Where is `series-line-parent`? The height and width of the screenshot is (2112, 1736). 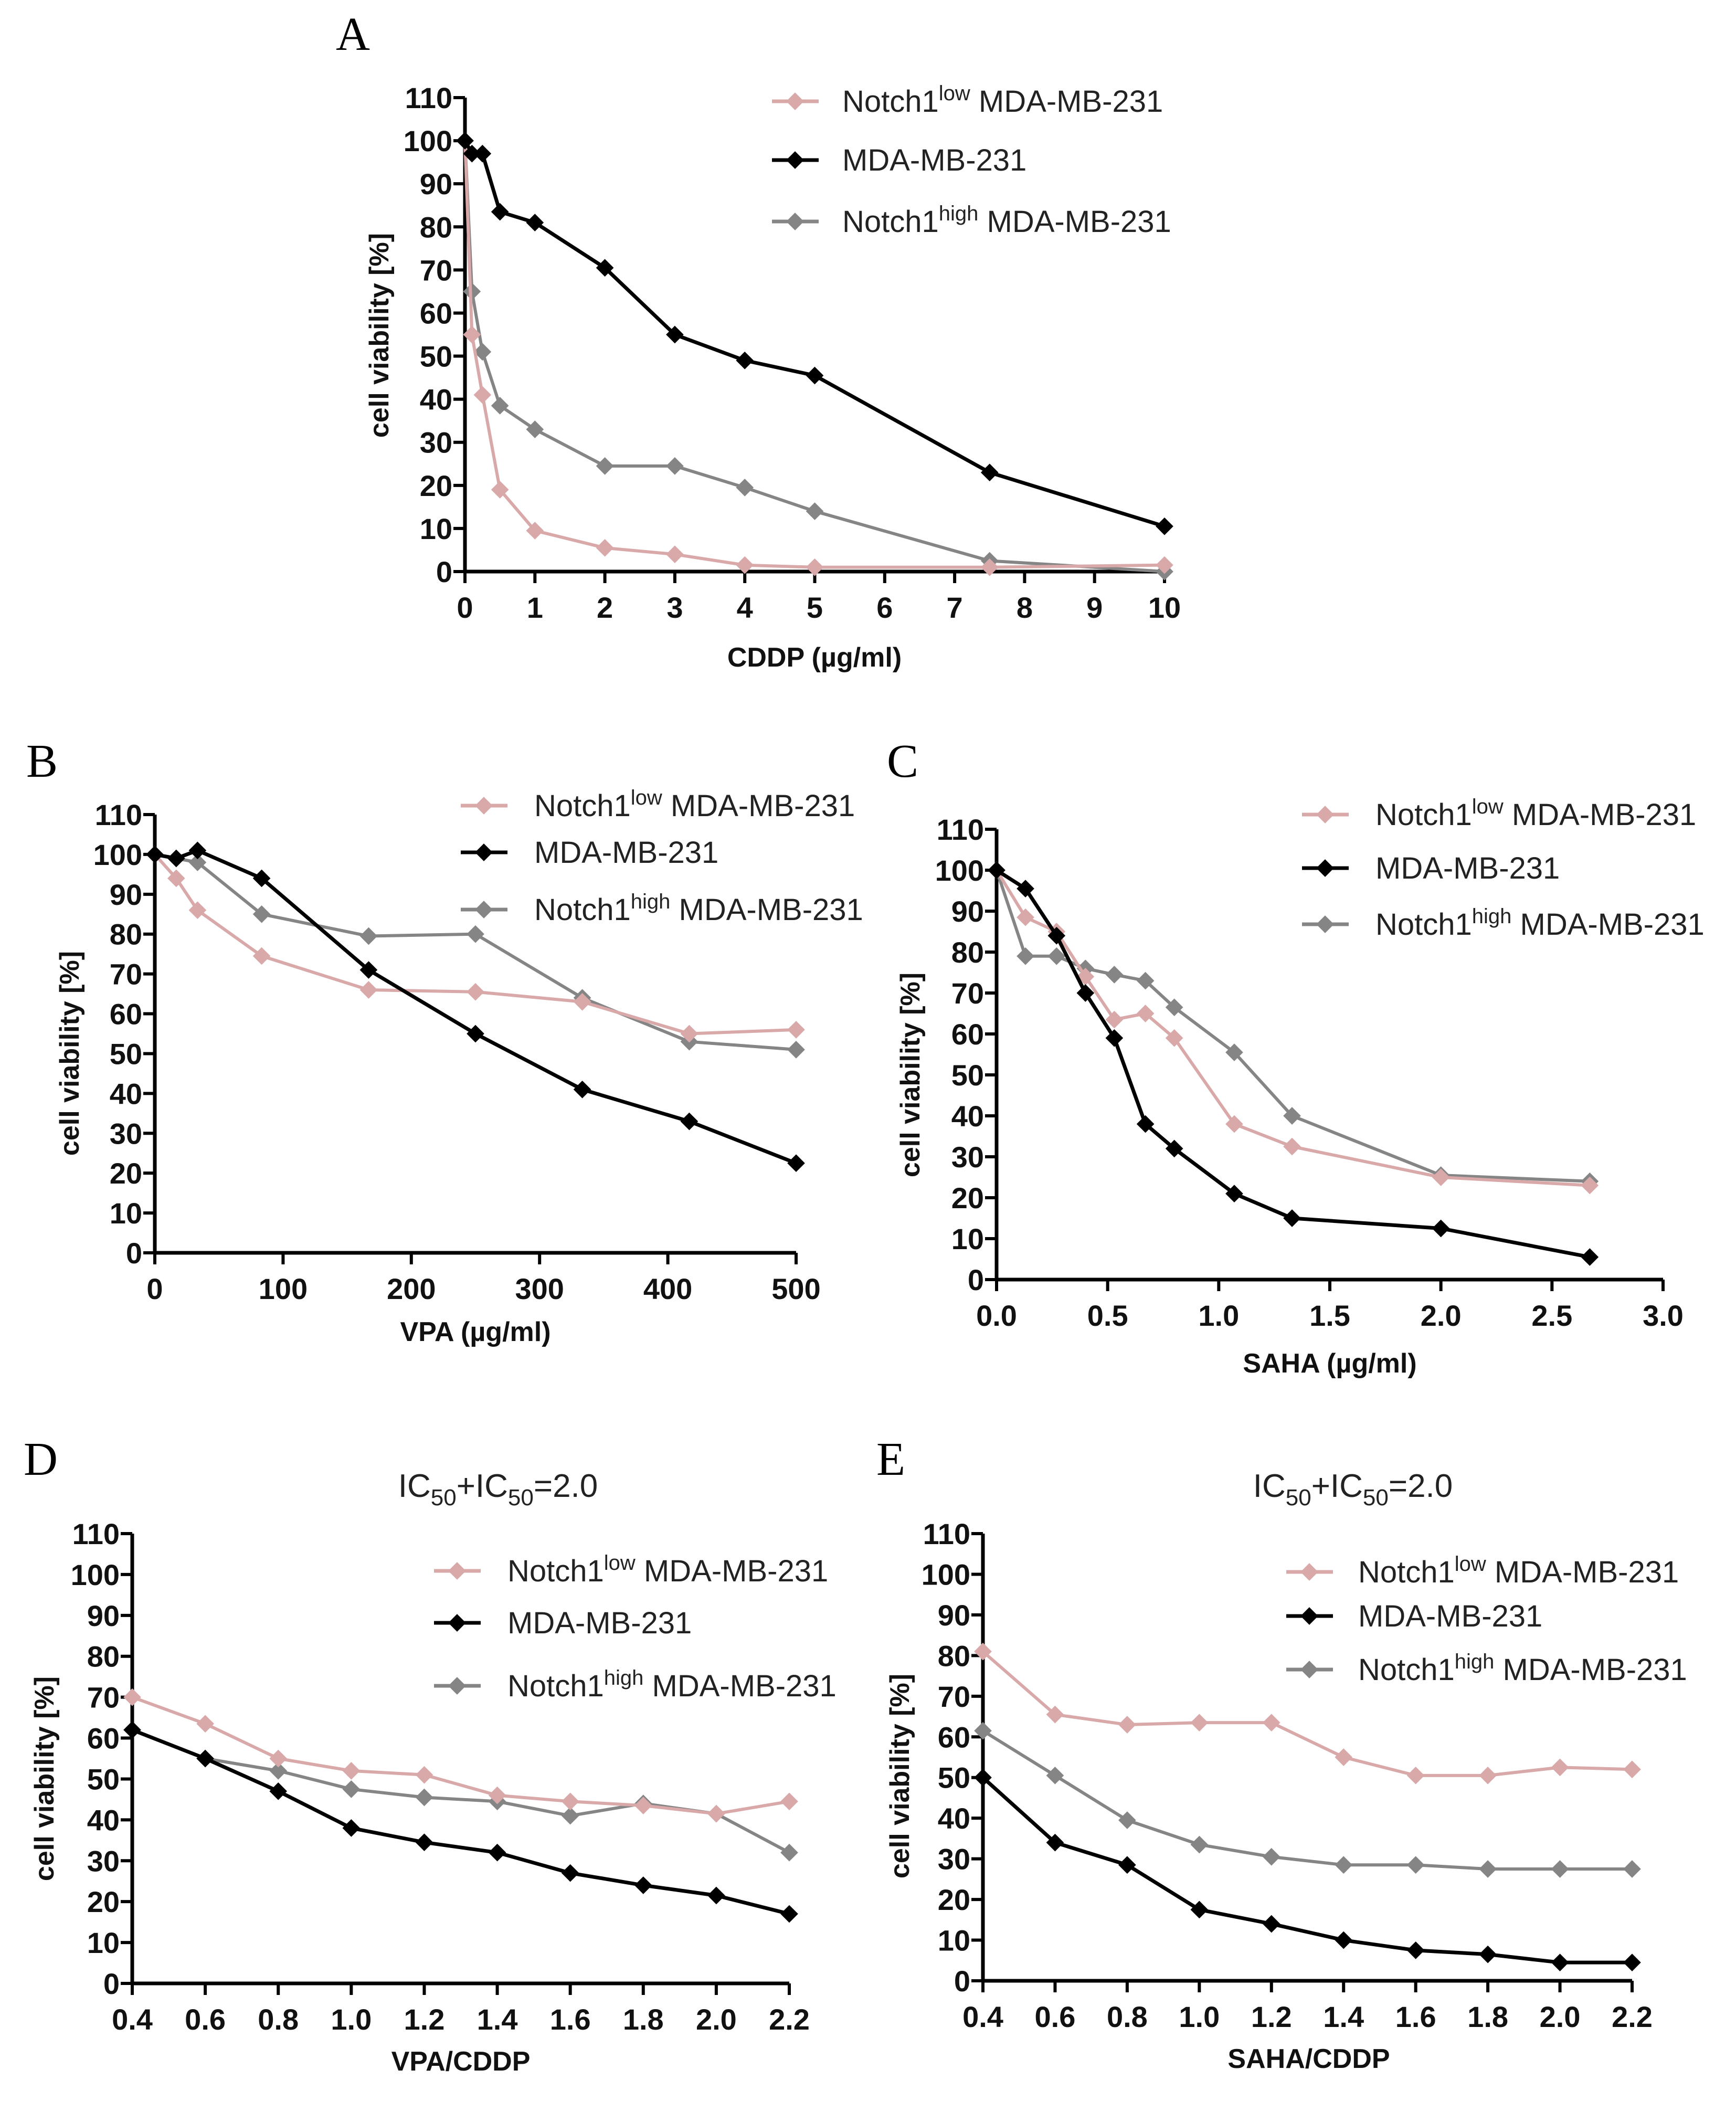
series-line-parent is located at coordinates (1293, 1064).